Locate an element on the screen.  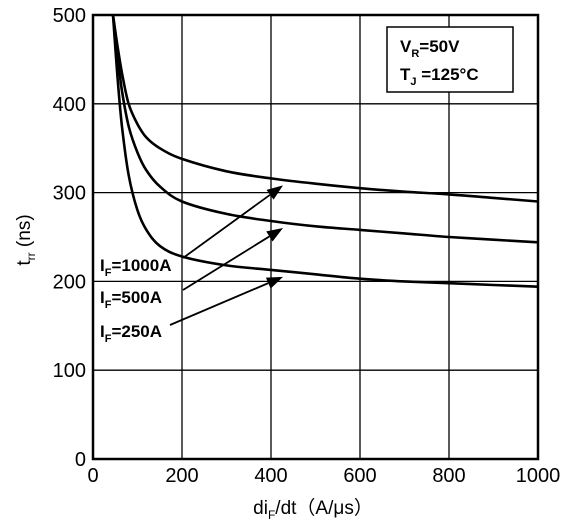
x-tick-label-600: 600 is located at coordinates (359, 476).